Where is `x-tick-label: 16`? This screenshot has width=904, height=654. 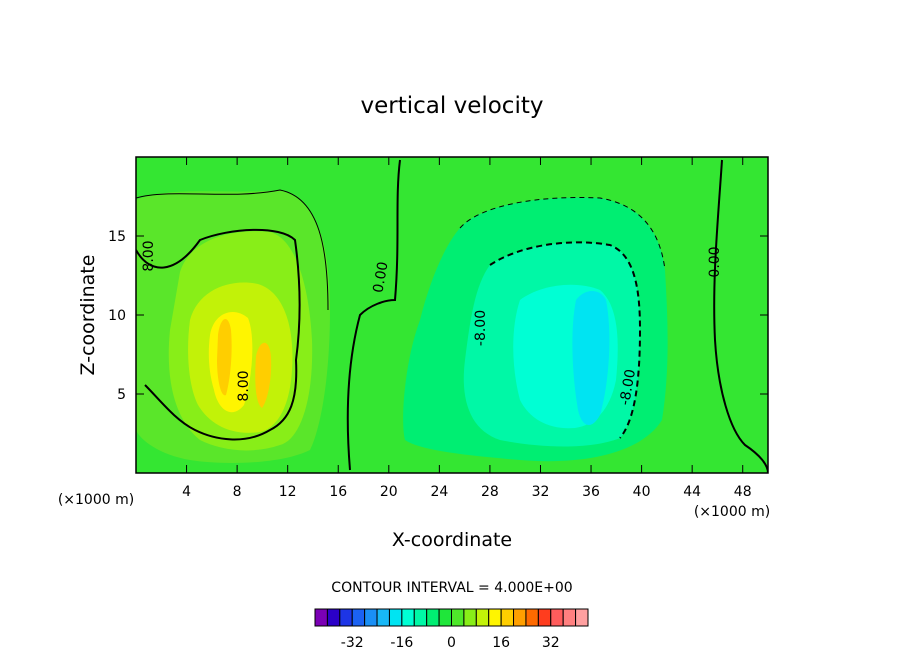
x-tick-label: 16 is located at coordinates (338, 492).